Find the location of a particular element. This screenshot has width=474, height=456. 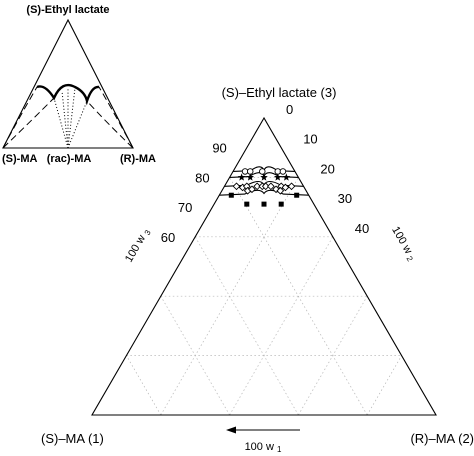

right-tick-0: 0 is located at coordinates (289, 109).